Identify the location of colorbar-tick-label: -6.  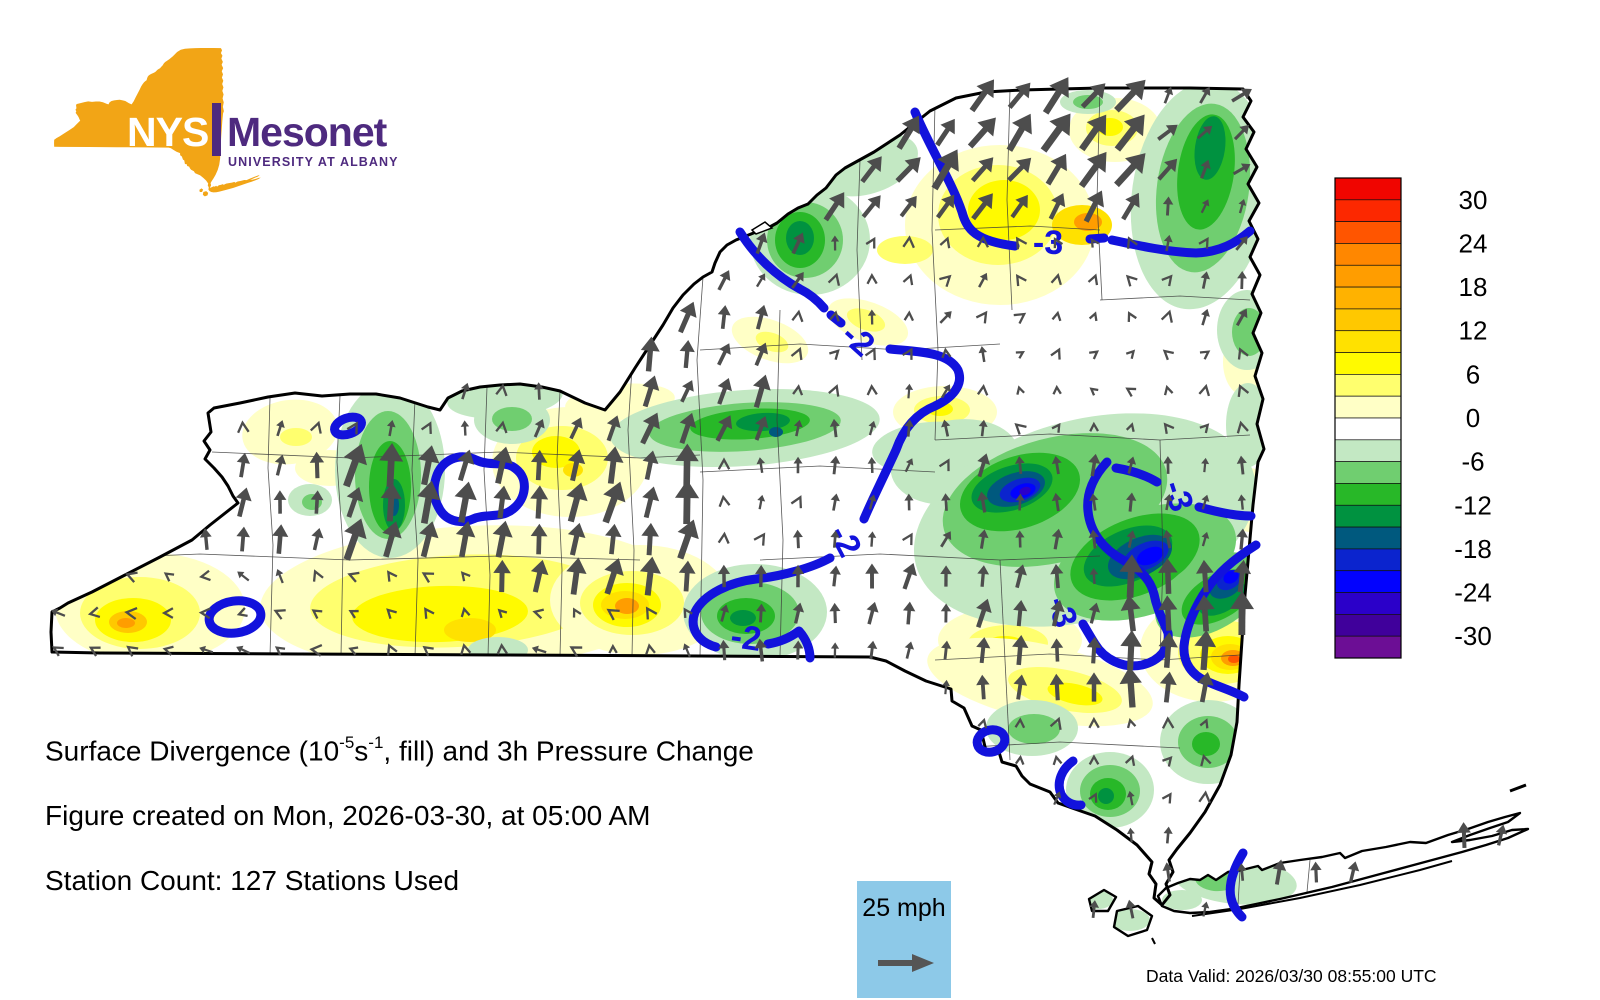
(1472, 462).